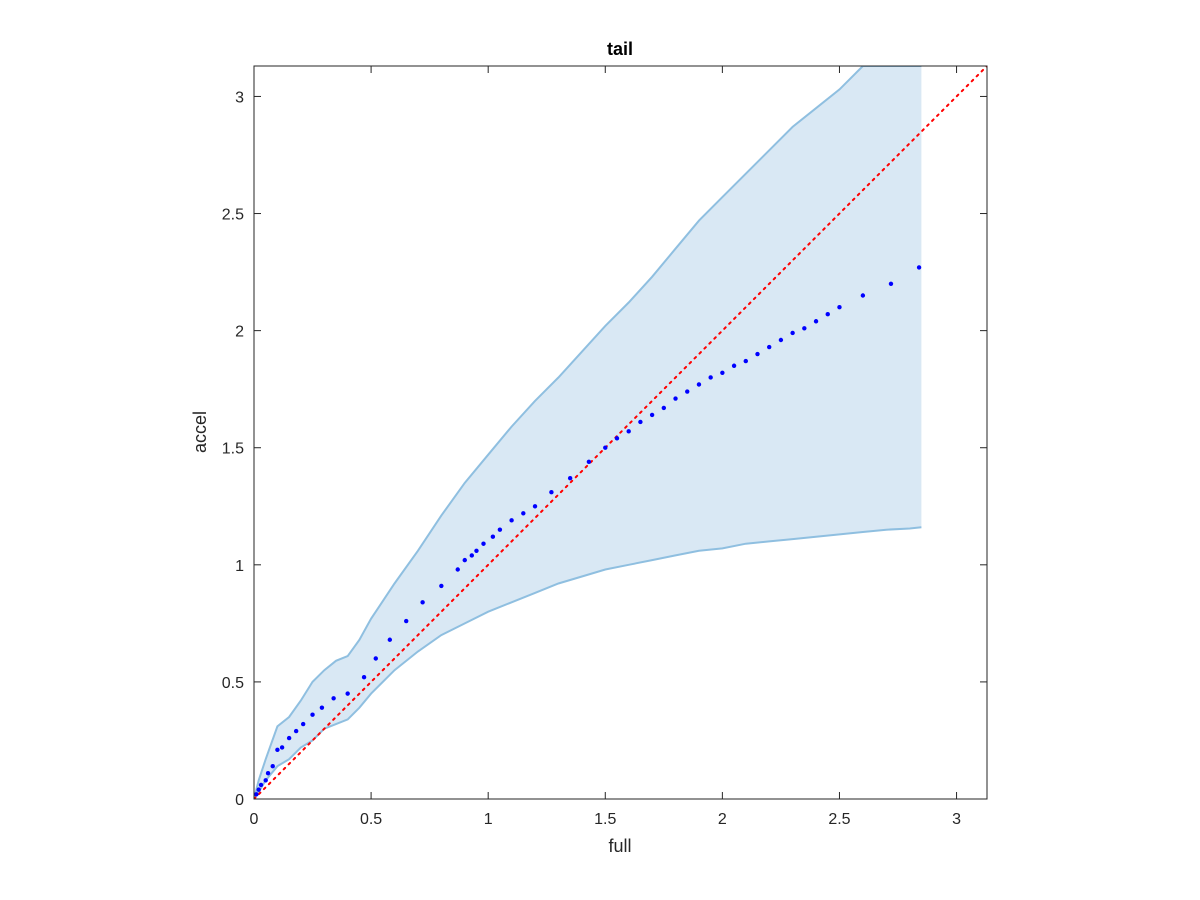 The image size is (1200, 900). What do you see at coordinates (239, 566) in the screenshot?
I see `y-tick-label: 1` at bounding box center [239, 566].